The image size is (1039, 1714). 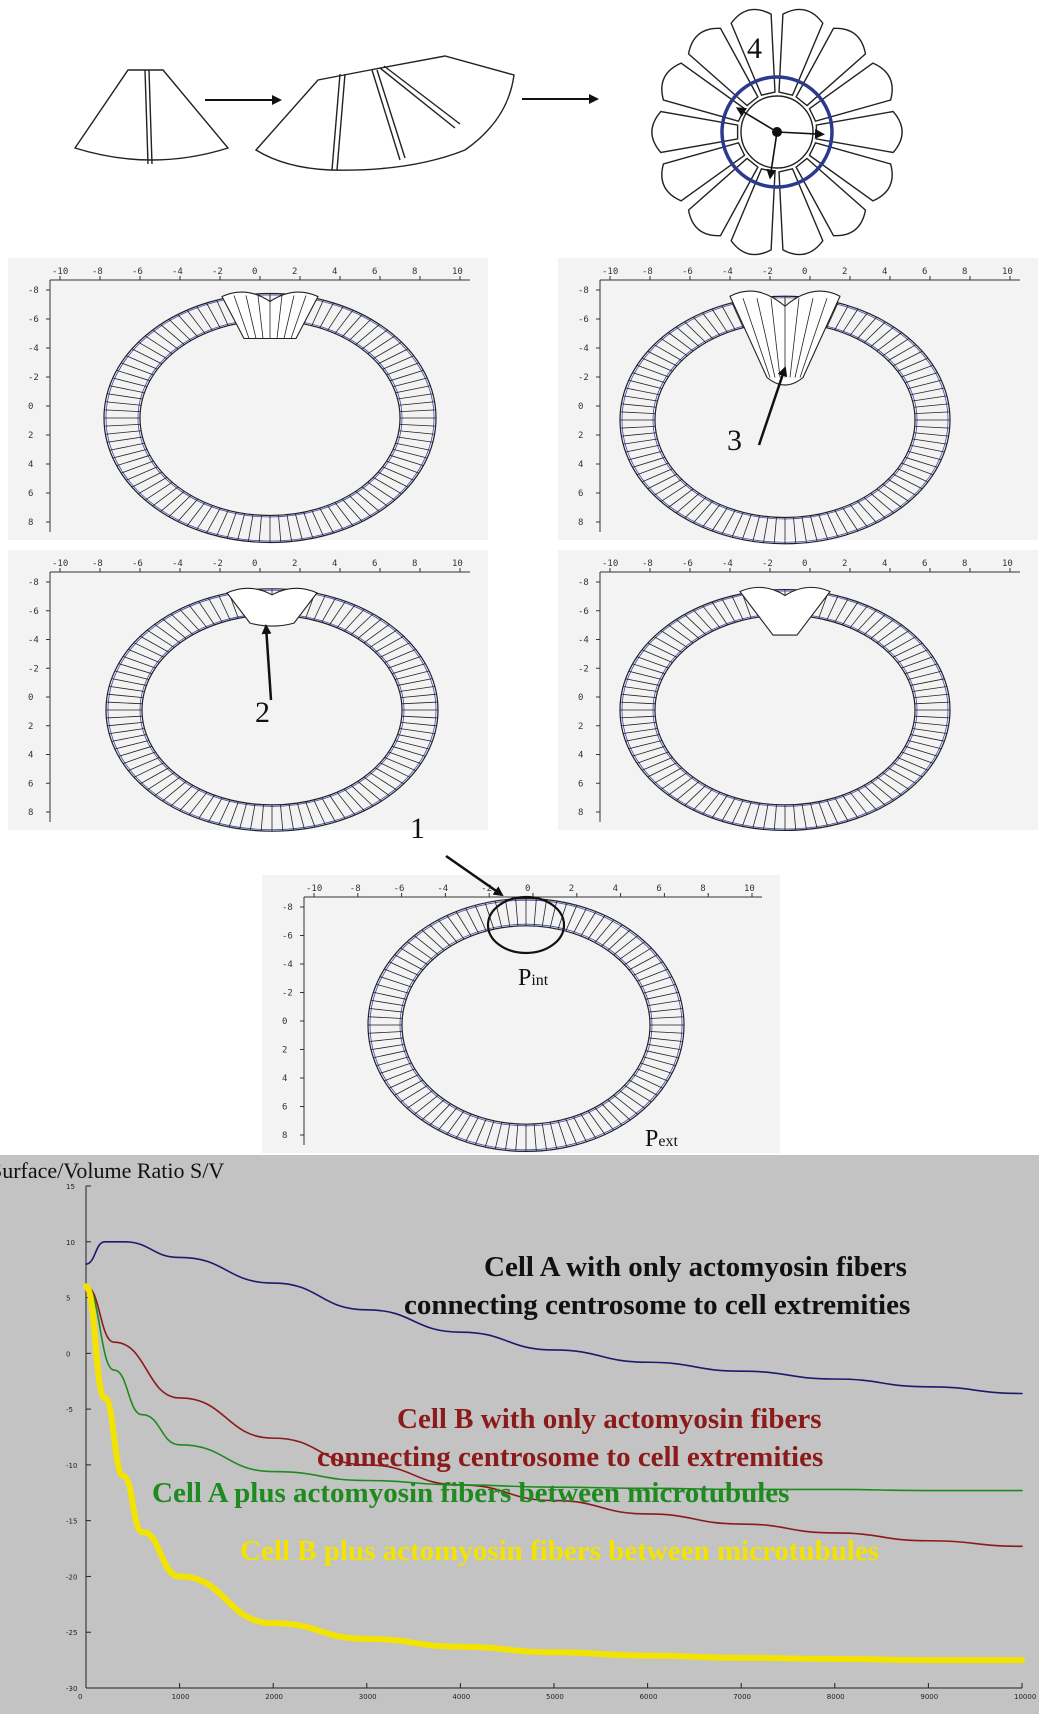 I want to click on ring-x-tick-label: 2, so click(x=844, y=564).